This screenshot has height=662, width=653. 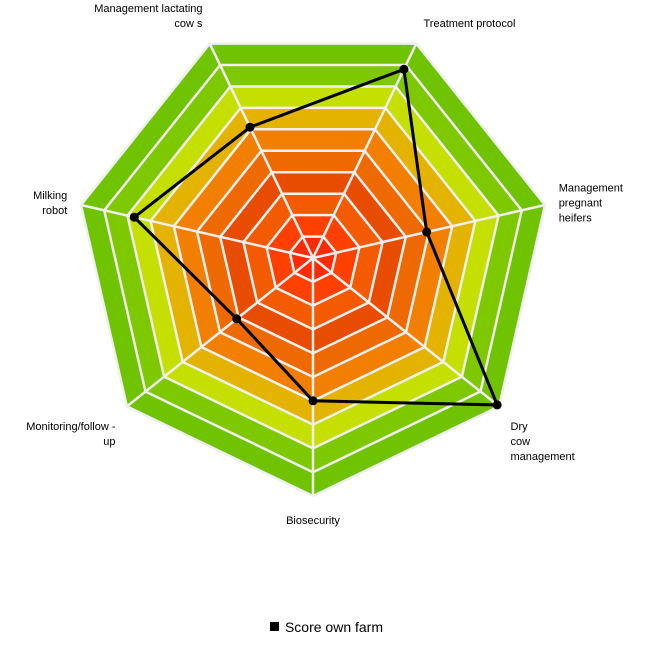 I want to click on axis-label-line: robot, so click(x=54, y=211).